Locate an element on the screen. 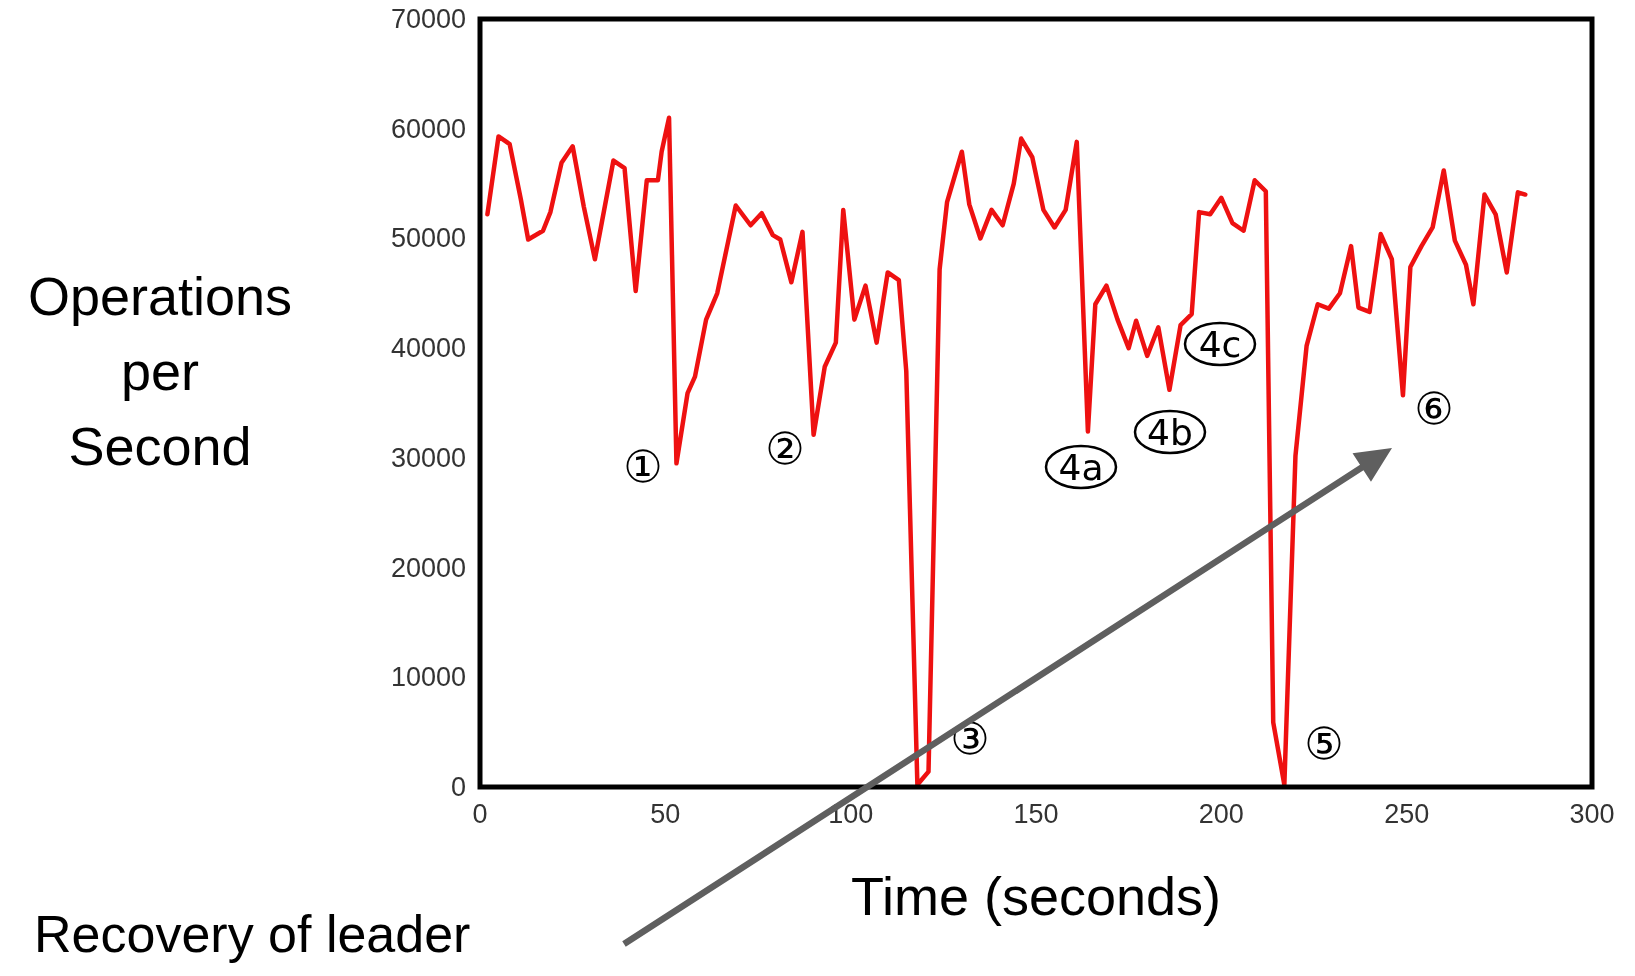 This screenshot has height=976, width=1635. x-tick-label: 150 is located at coordinates (1036, 814).